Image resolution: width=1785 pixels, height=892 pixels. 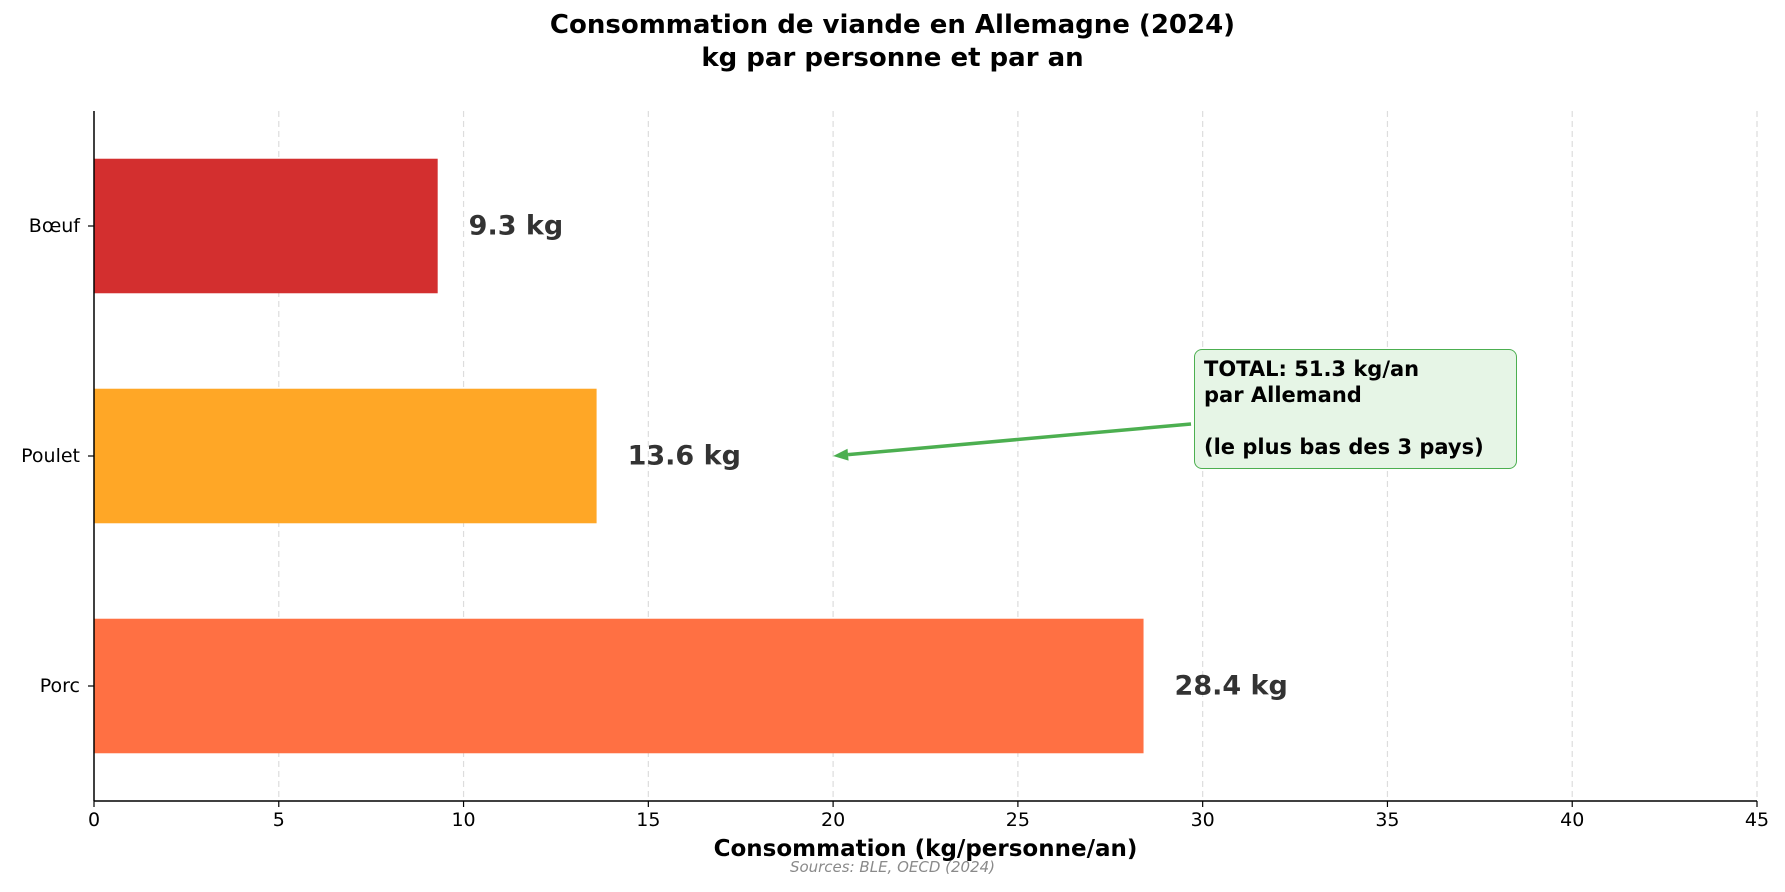 I want to click on x-tick-label: 20, so click(x=833, y=820).